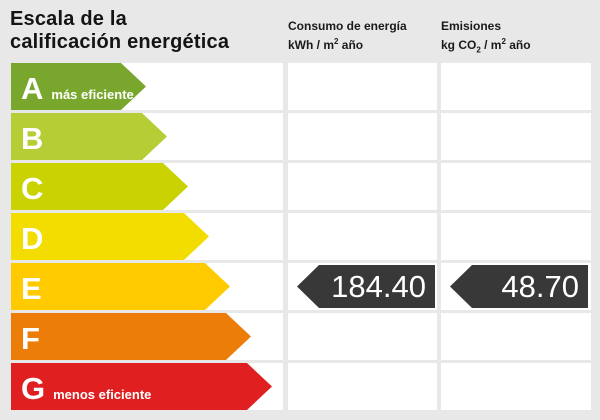 Image resolution: width=600 pixels, height=420 pixels. I want to click on emissions-column-header: Emisiones kg CO2 / m2 año, so click(486, 38).